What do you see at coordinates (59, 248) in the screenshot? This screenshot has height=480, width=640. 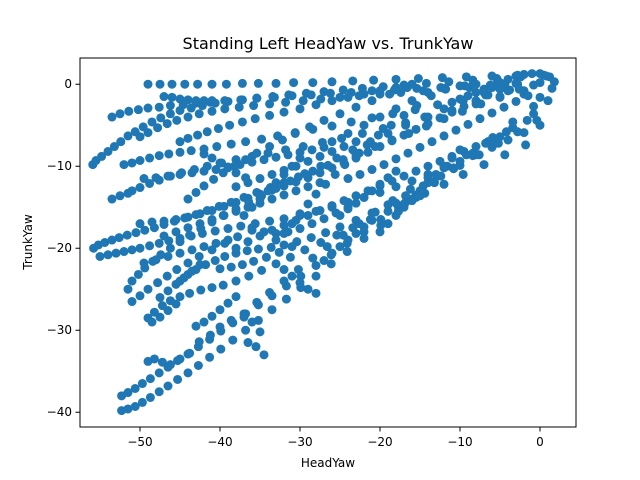 I see `y-tick-label: −20` at bounding box center [59, 248].